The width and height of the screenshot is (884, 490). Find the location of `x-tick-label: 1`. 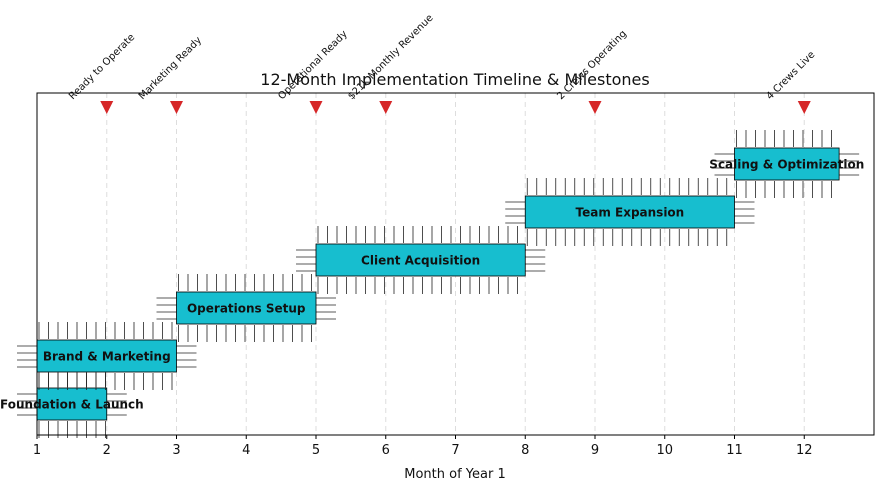

x-tick-label: 1 is located at coordinates (37, 450).